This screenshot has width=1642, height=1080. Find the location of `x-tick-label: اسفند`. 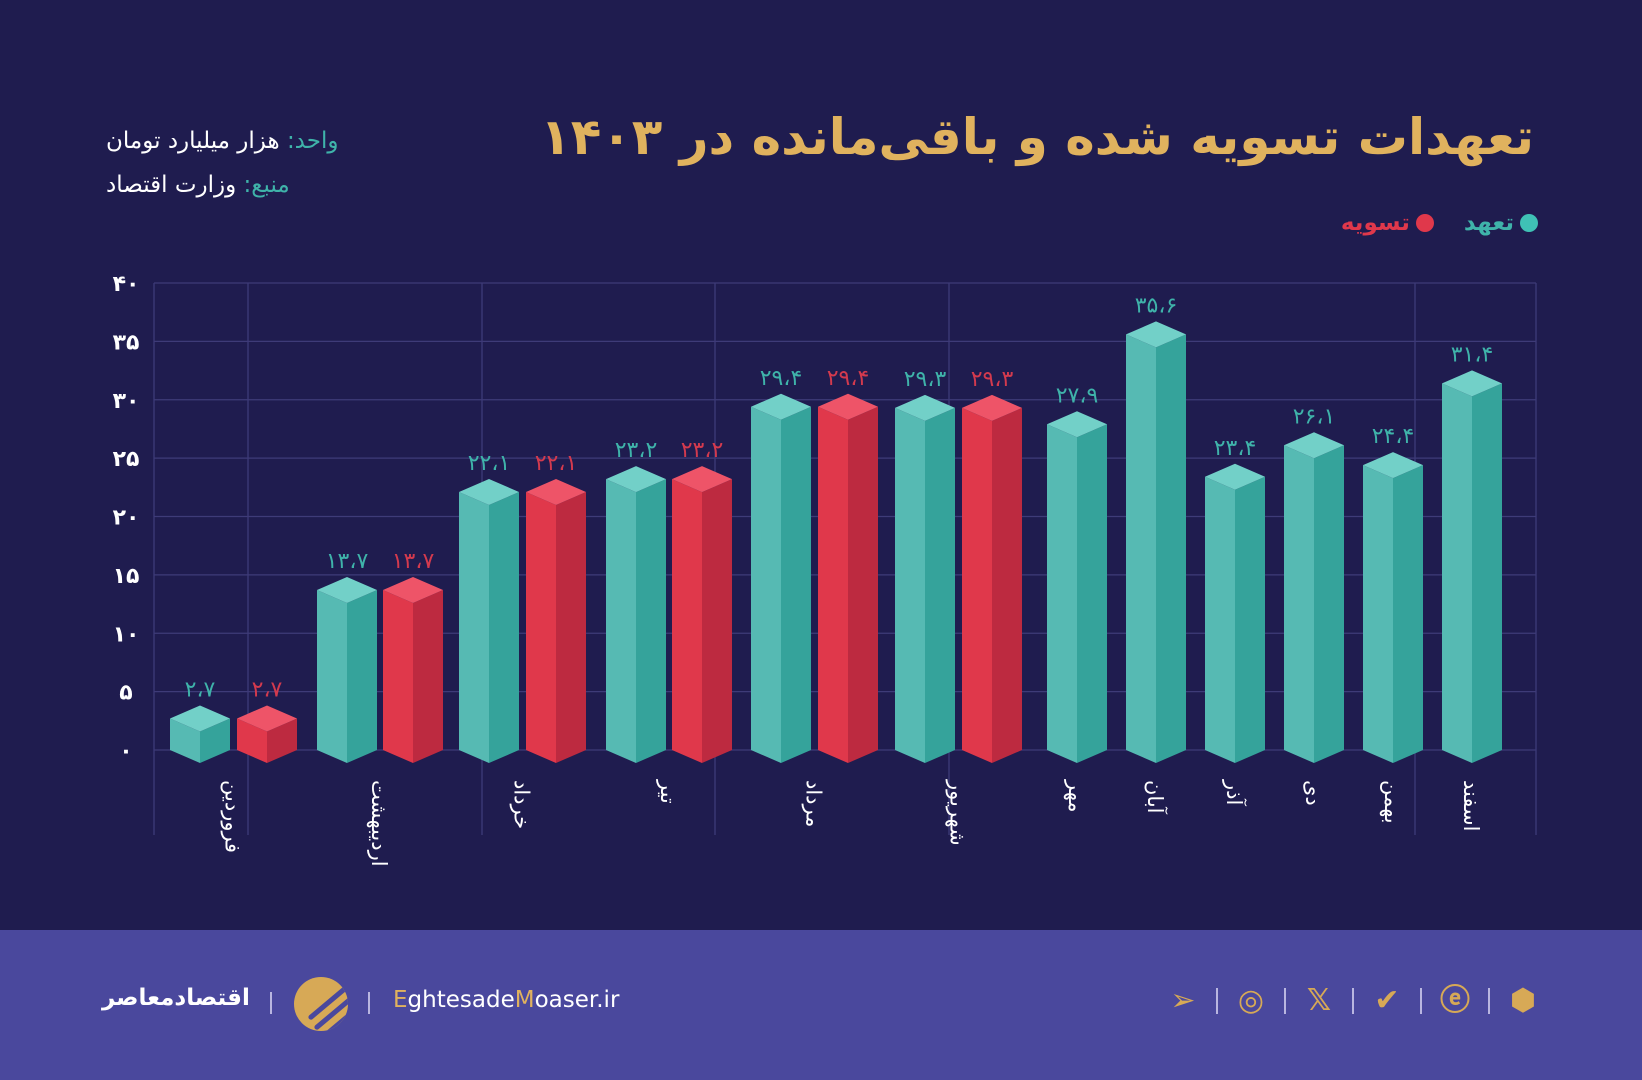

x-tick-label: اسفند is located at coordinates (1471, 805).